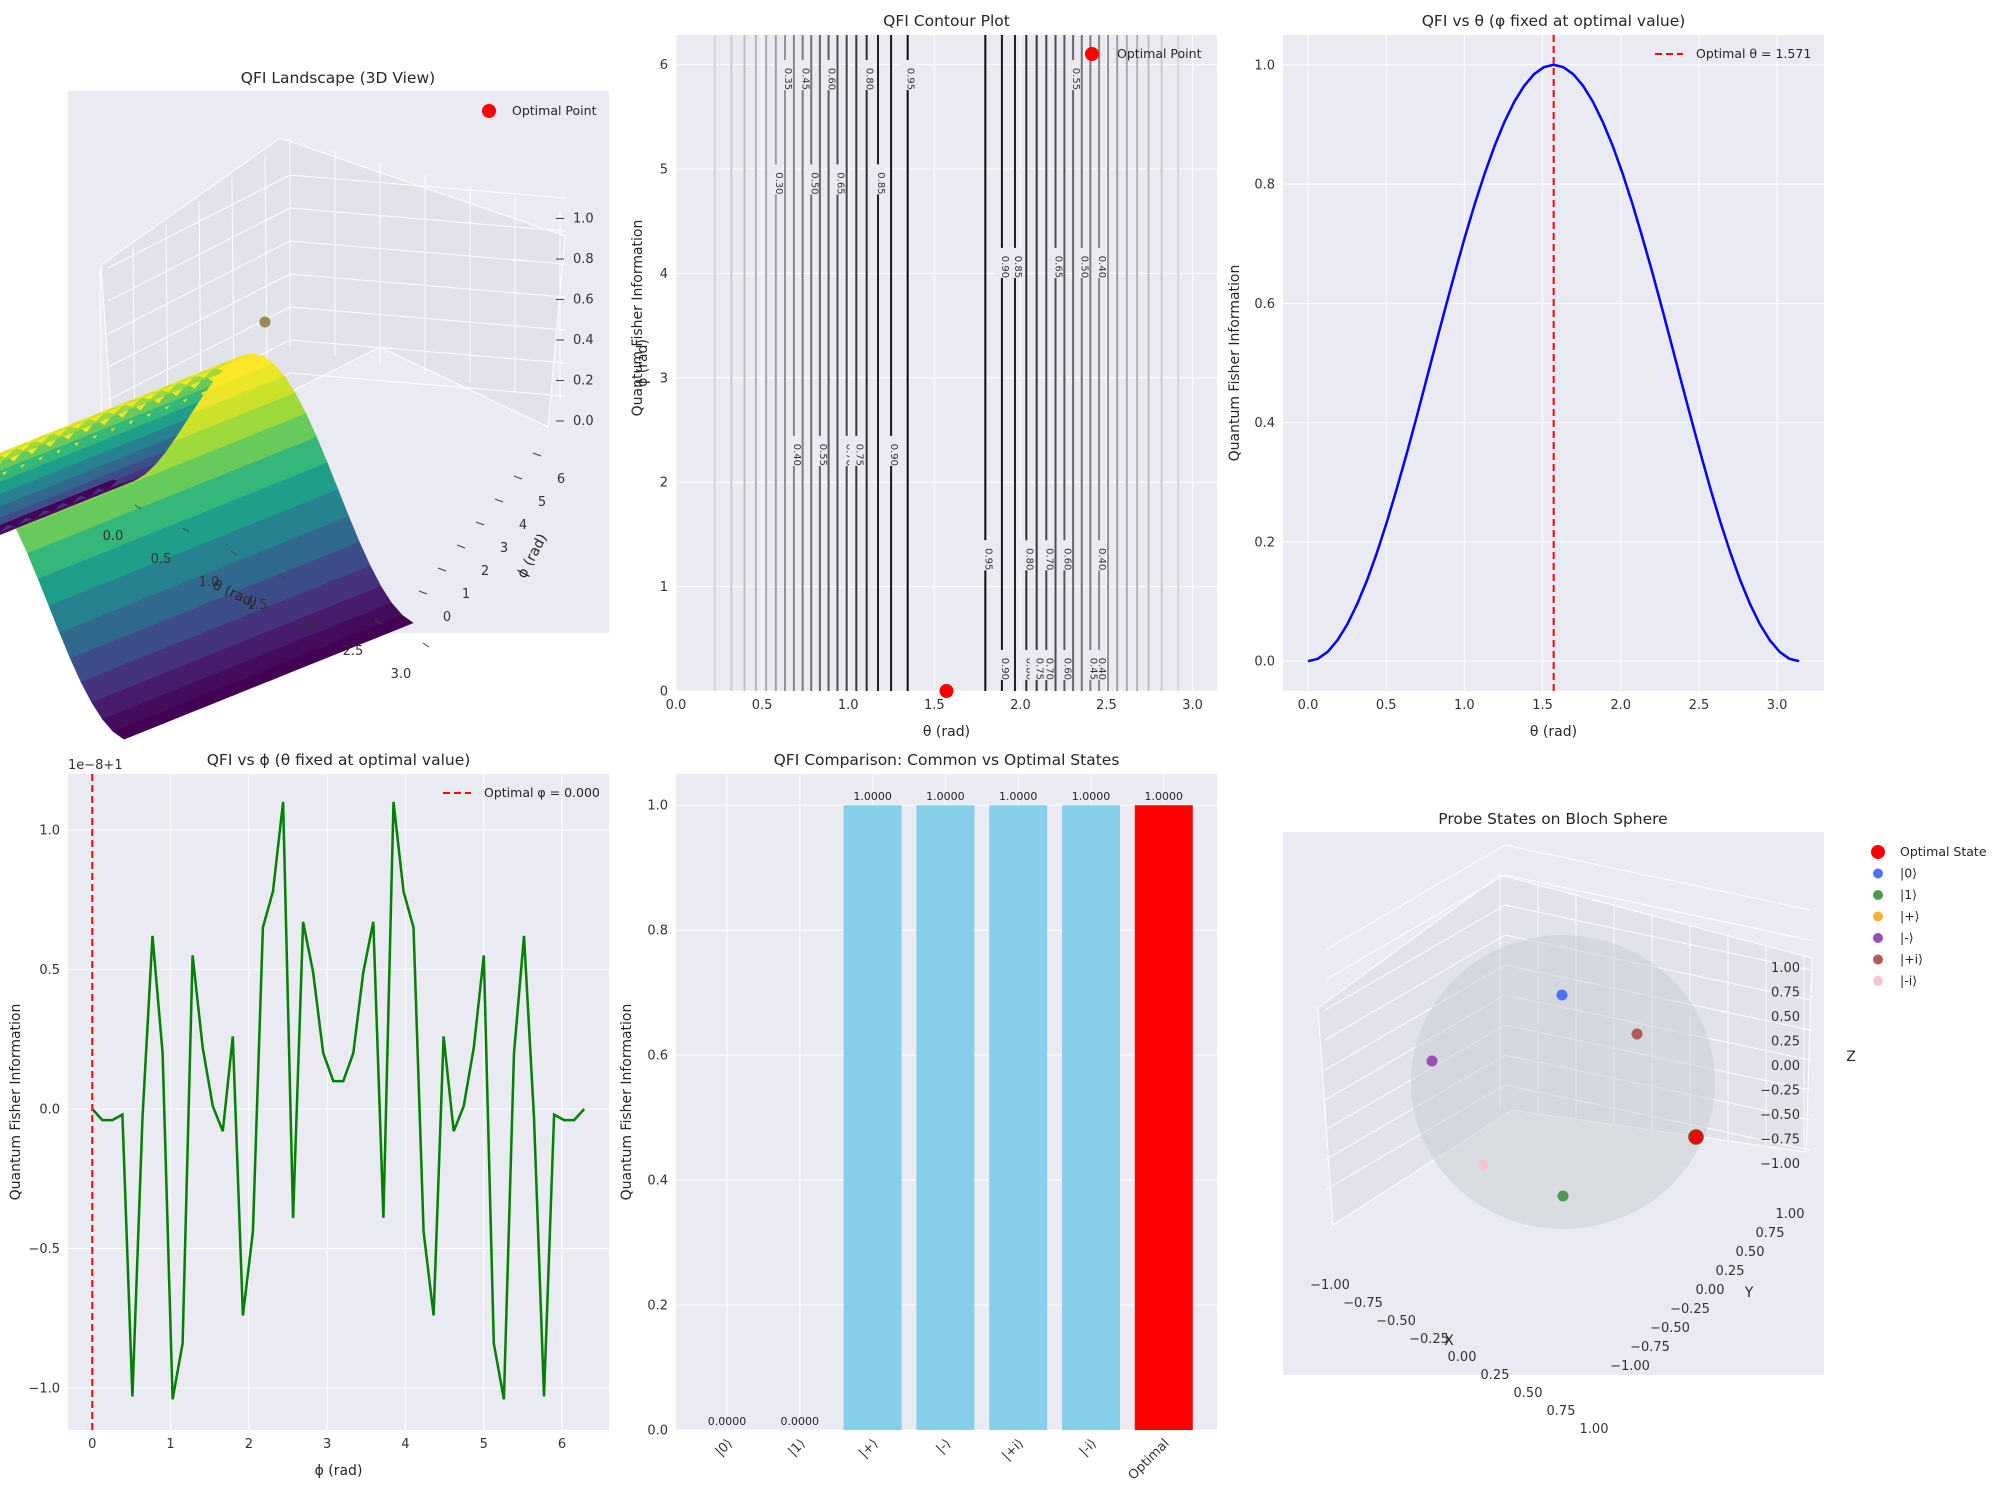 This screenshot has width=1994, height=1490. Describe the element at coordinates (1264, 185) in the screenshot. I see `y-tick-label: 0.8` at that location.